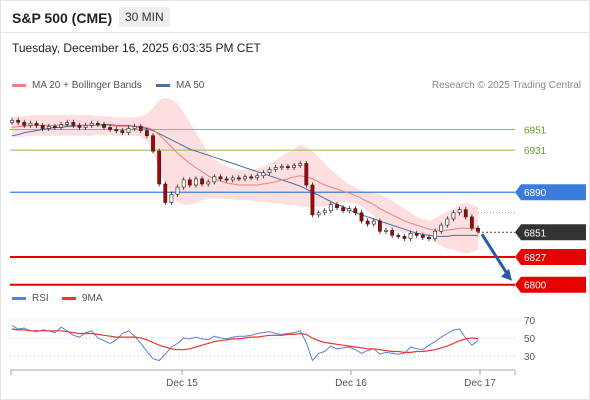  Describe the element at coordinates (535, 286) in the screenshot. I see `level-label-6800: 6800` at that location.